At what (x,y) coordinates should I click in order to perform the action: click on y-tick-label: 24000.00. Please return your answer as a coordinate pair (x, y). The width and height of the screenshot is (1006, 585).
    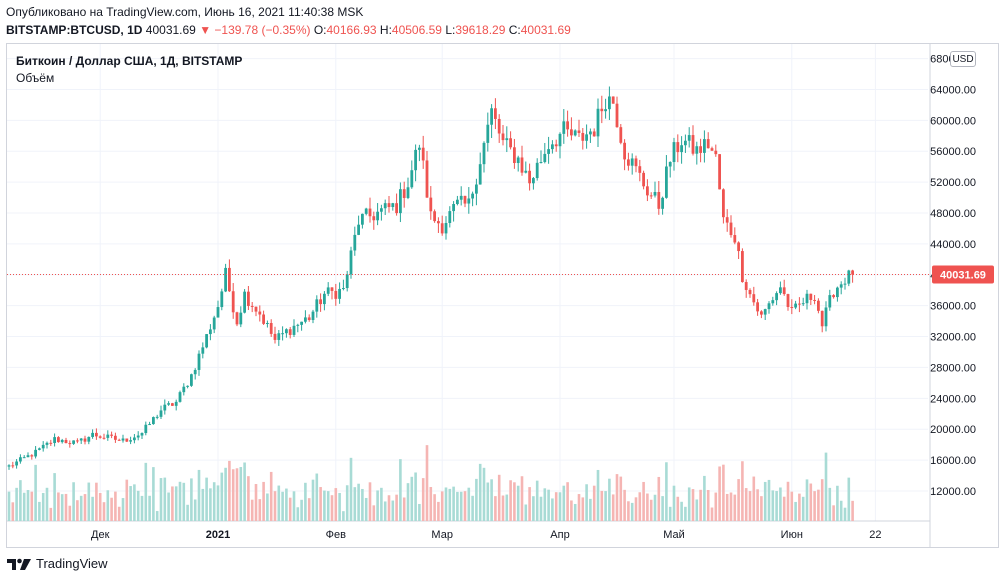
    Looking at the image, I should click on (953, 399).